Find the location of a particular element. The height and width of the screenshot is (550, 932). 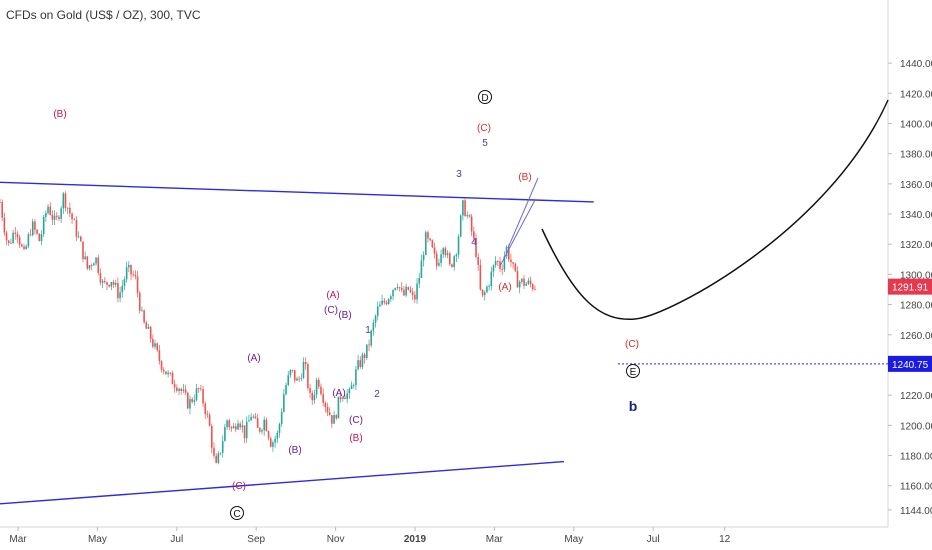

current-price-tag is located at coordinates (910, 286).